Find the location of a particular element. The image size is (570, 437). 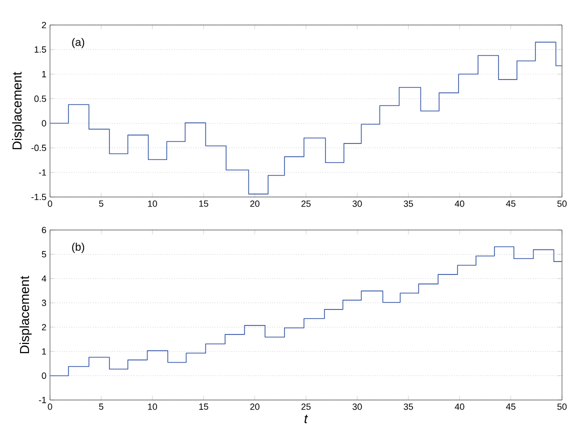

y-tick-label: 5 is located at coordinates (44, 254).